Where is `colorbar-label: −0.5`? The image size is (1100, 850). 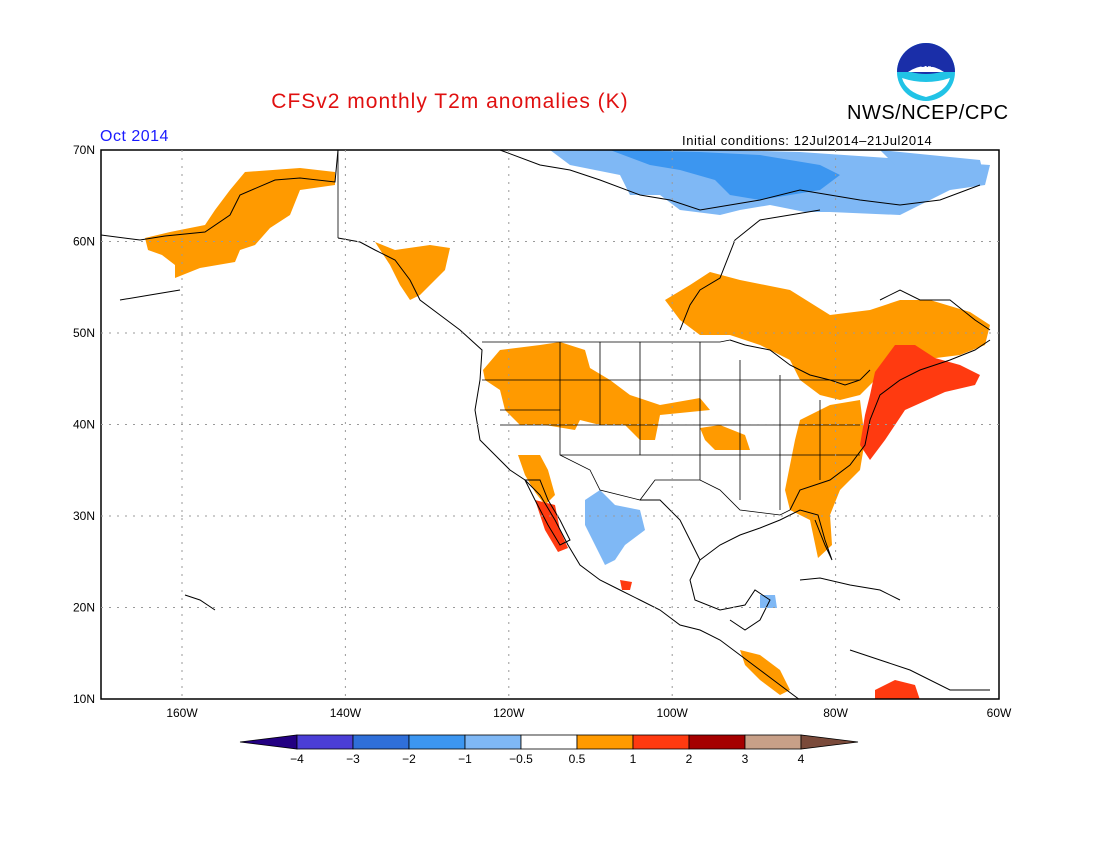
colorbar-label: −0.5 is located at coordinates (521, 759).